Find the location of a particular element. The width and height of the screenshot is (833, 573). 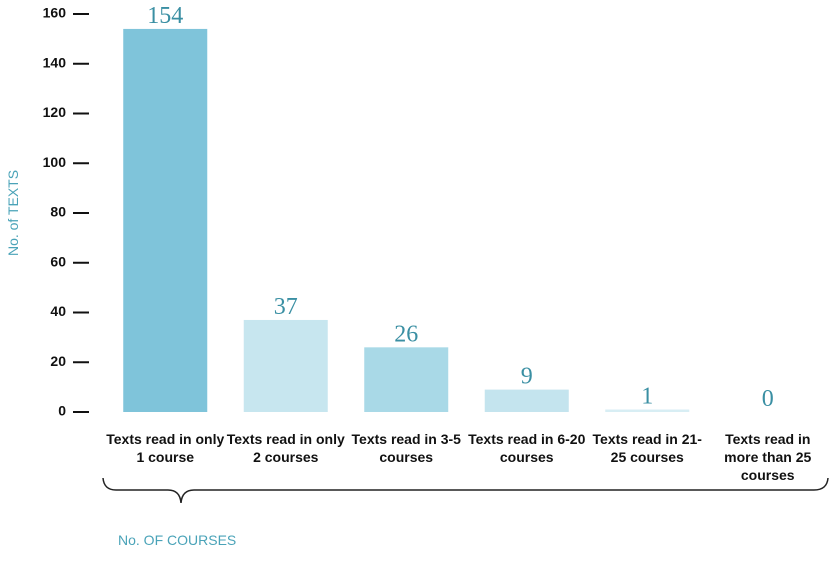

y-axis-label: No. of TEXTS is located at coordinates (13, 213).